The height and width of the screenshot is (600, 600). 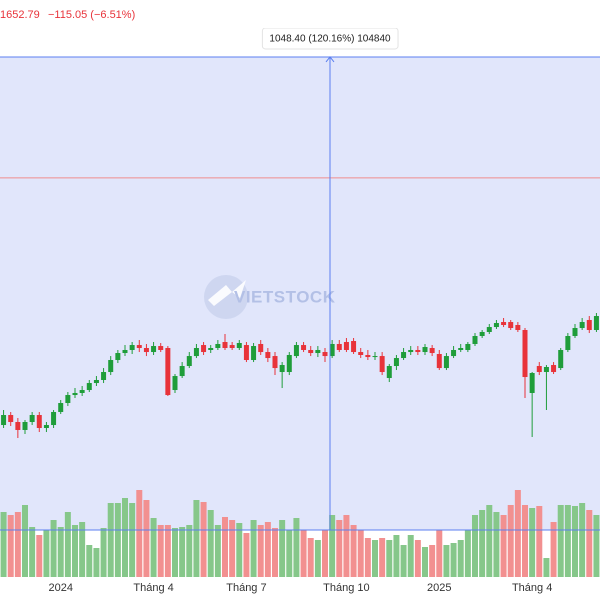 What do you see at coordinates (20, 15) in the screenshot?
I see `close-price: 1652.79` at bounding box center [20, 15].